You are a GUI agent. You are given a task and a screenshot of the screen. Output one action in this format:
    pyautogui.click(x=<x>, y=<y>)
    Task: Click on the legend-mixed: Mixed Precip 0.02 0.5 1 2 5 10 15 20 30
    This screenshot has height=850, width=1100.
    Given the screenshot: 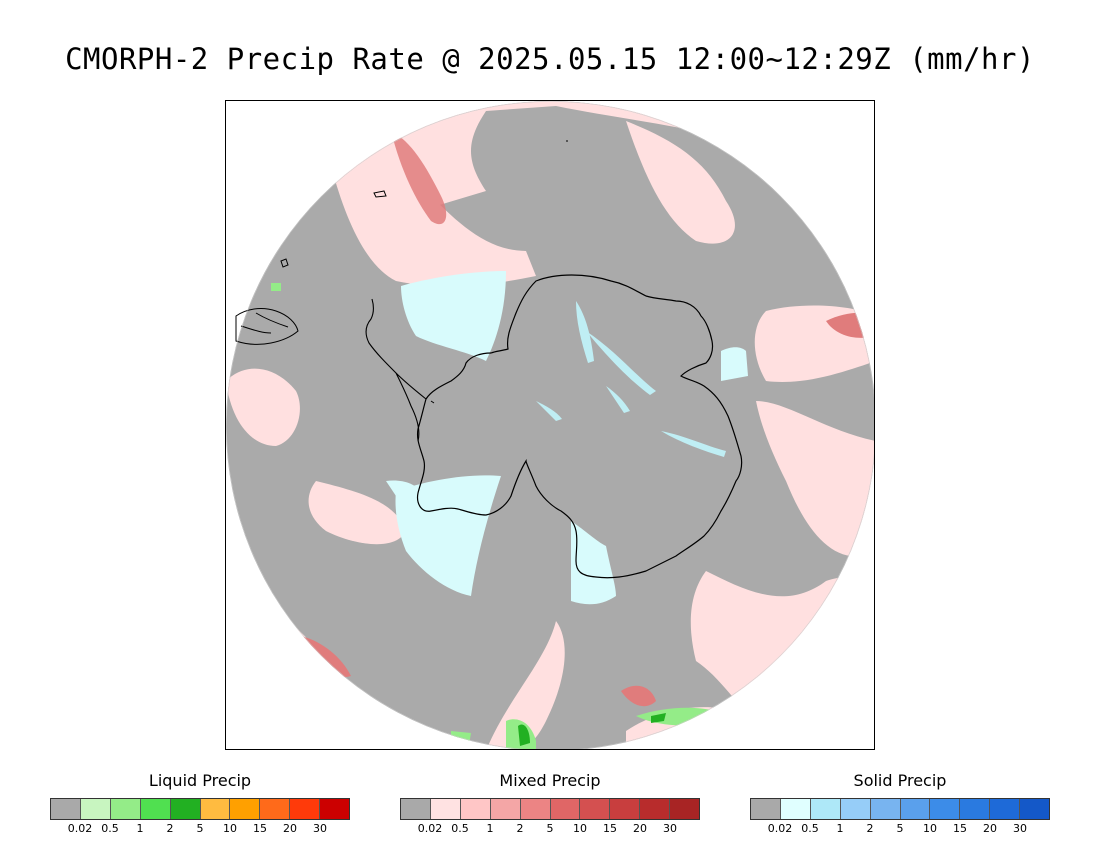 What is the action you would take?
    pyautogui.click(x=550, y=803)
    